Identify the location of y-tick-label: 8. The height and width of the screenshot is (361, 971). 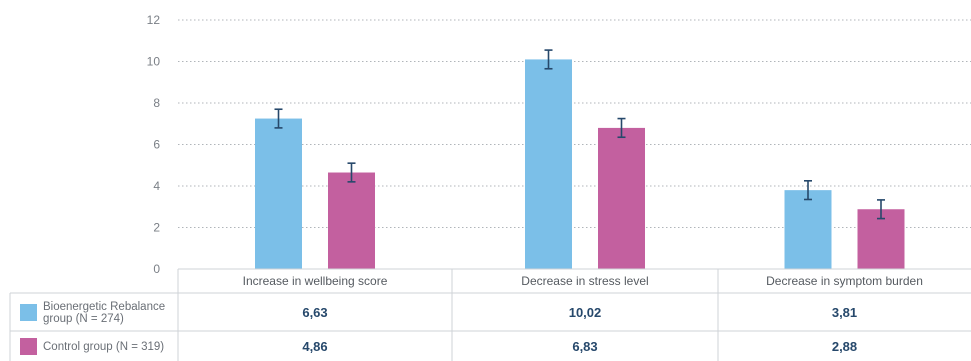
(156, 103).